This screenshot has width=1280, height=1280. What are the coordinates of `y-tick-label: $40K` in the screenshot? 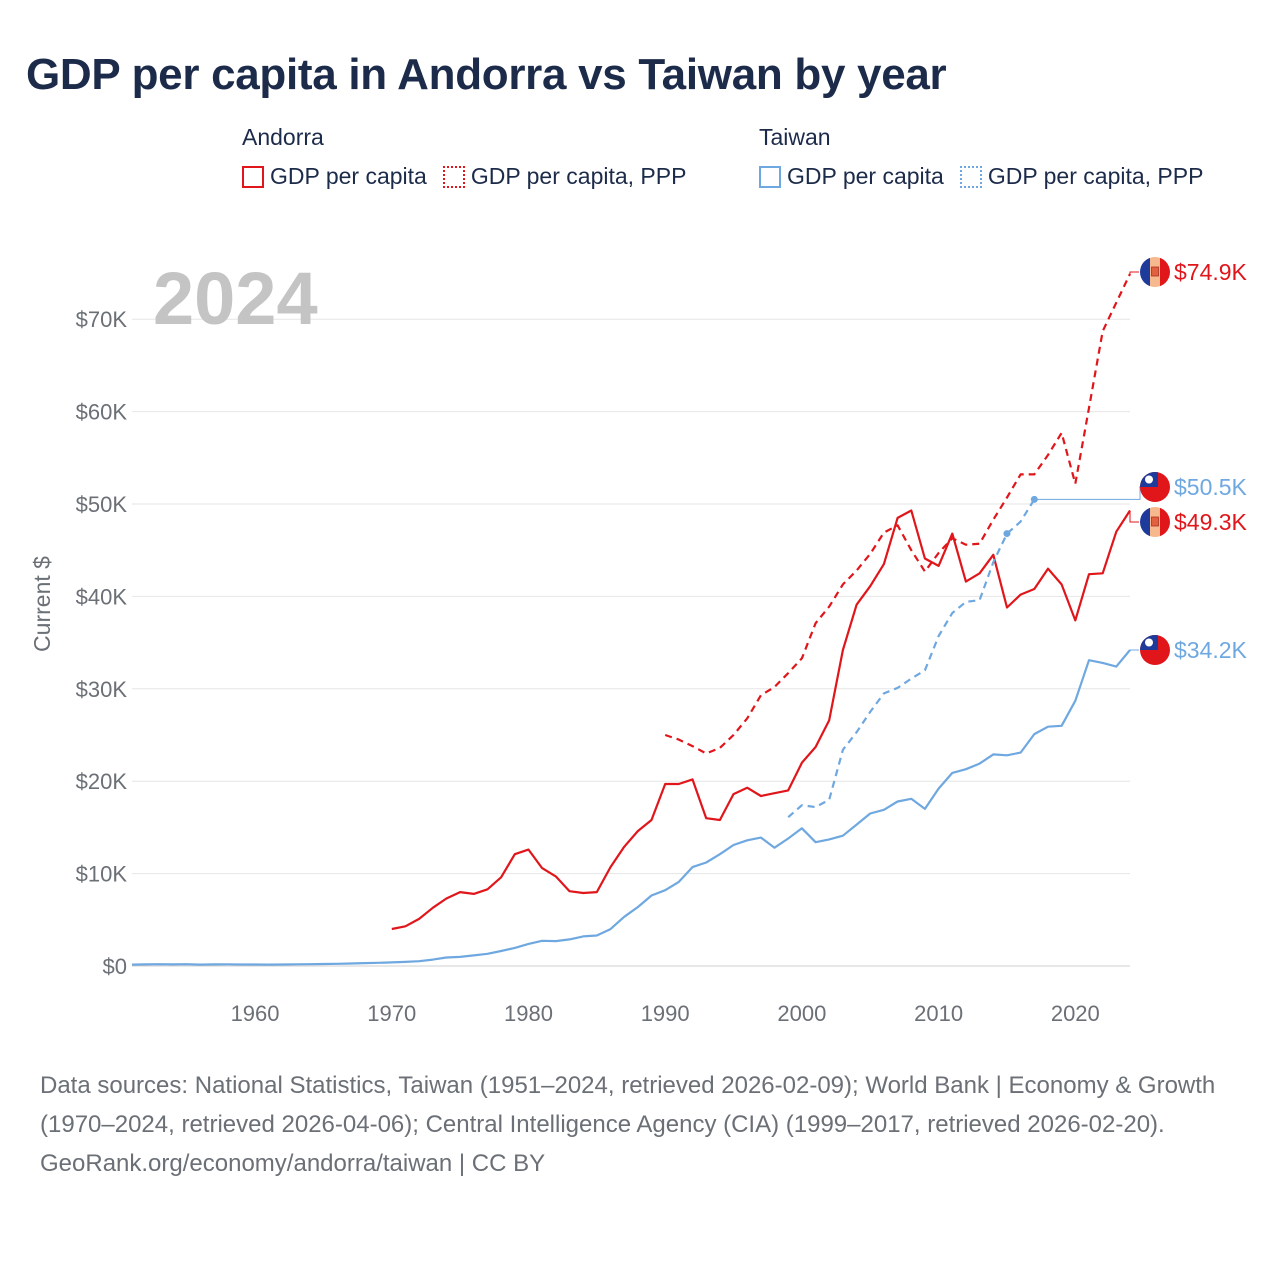 It's located at (102, 596).